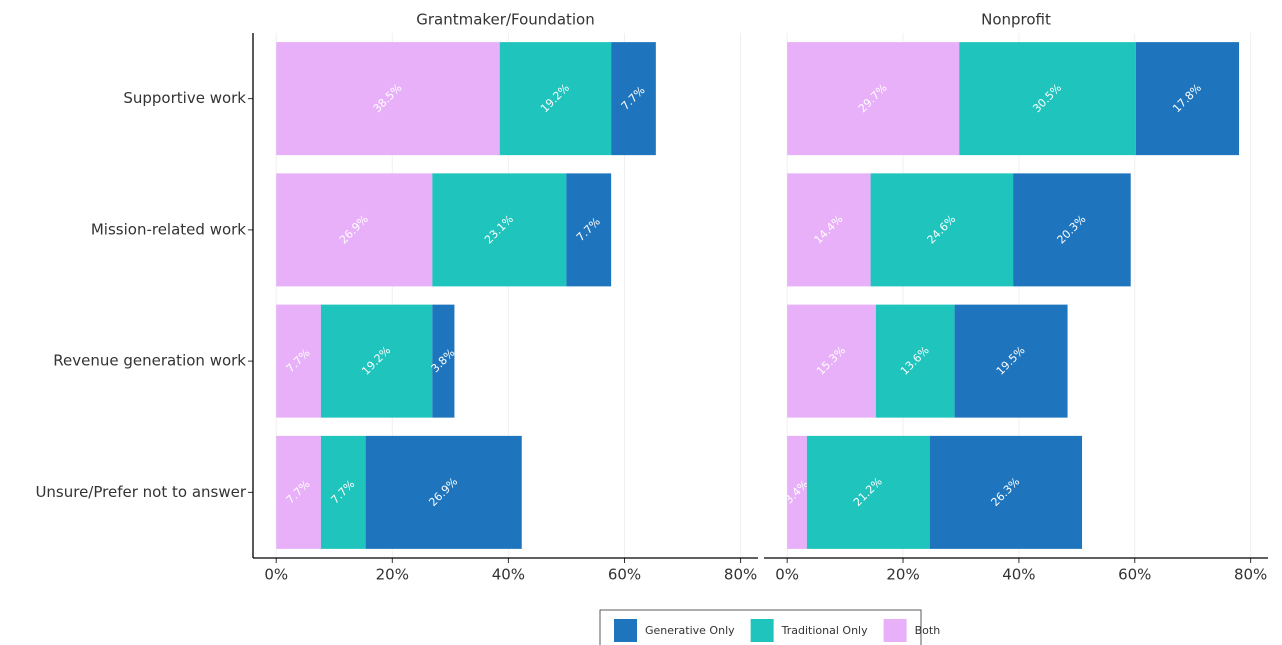 The width and height of the screenshot is (1282, 645). I want to click on panel-title: Nonprofit, so click(1016, 20).